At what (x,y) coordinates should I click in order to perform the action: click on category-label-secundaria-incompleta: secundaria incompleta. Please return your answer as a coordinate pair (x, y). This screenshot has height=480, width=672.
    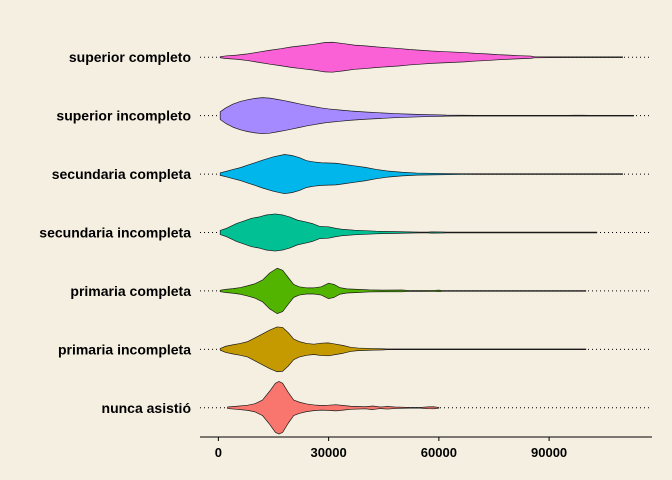
    Looking at the image, I should click on (115, 233).